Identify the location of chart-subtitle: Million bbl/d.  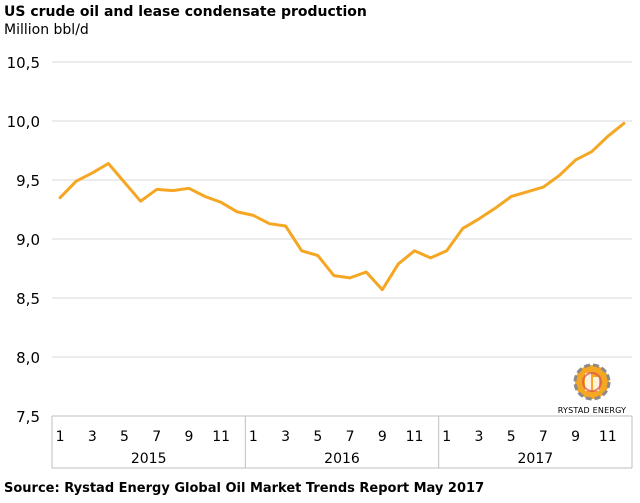
(46, 30).